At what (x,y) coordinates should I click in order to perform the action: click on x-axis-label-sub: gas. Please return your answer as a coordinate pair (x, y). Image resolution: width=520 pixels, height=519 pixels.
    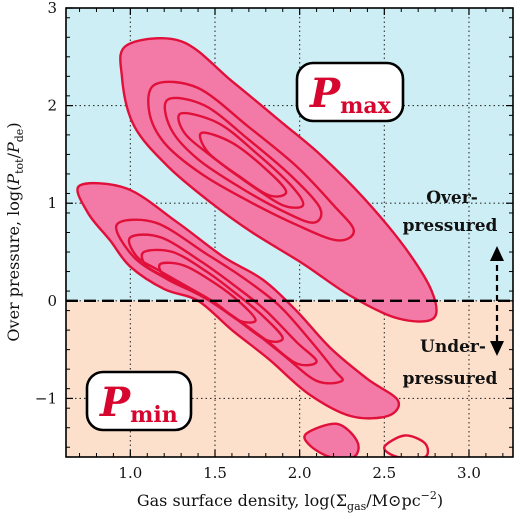
    Looking at the image, I should click on (357, 506).